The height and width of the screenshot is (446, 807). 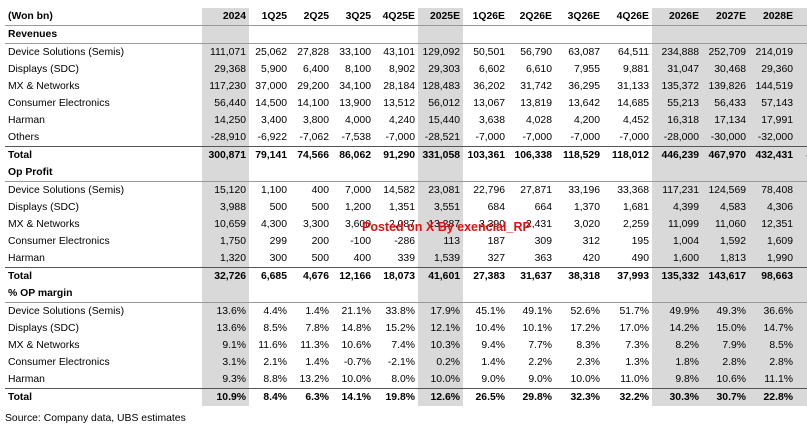 What do you see at coordinates (579, 397) in the screenshot?
I see `value-cell: 32.3%` at bounding box center [579, 397].